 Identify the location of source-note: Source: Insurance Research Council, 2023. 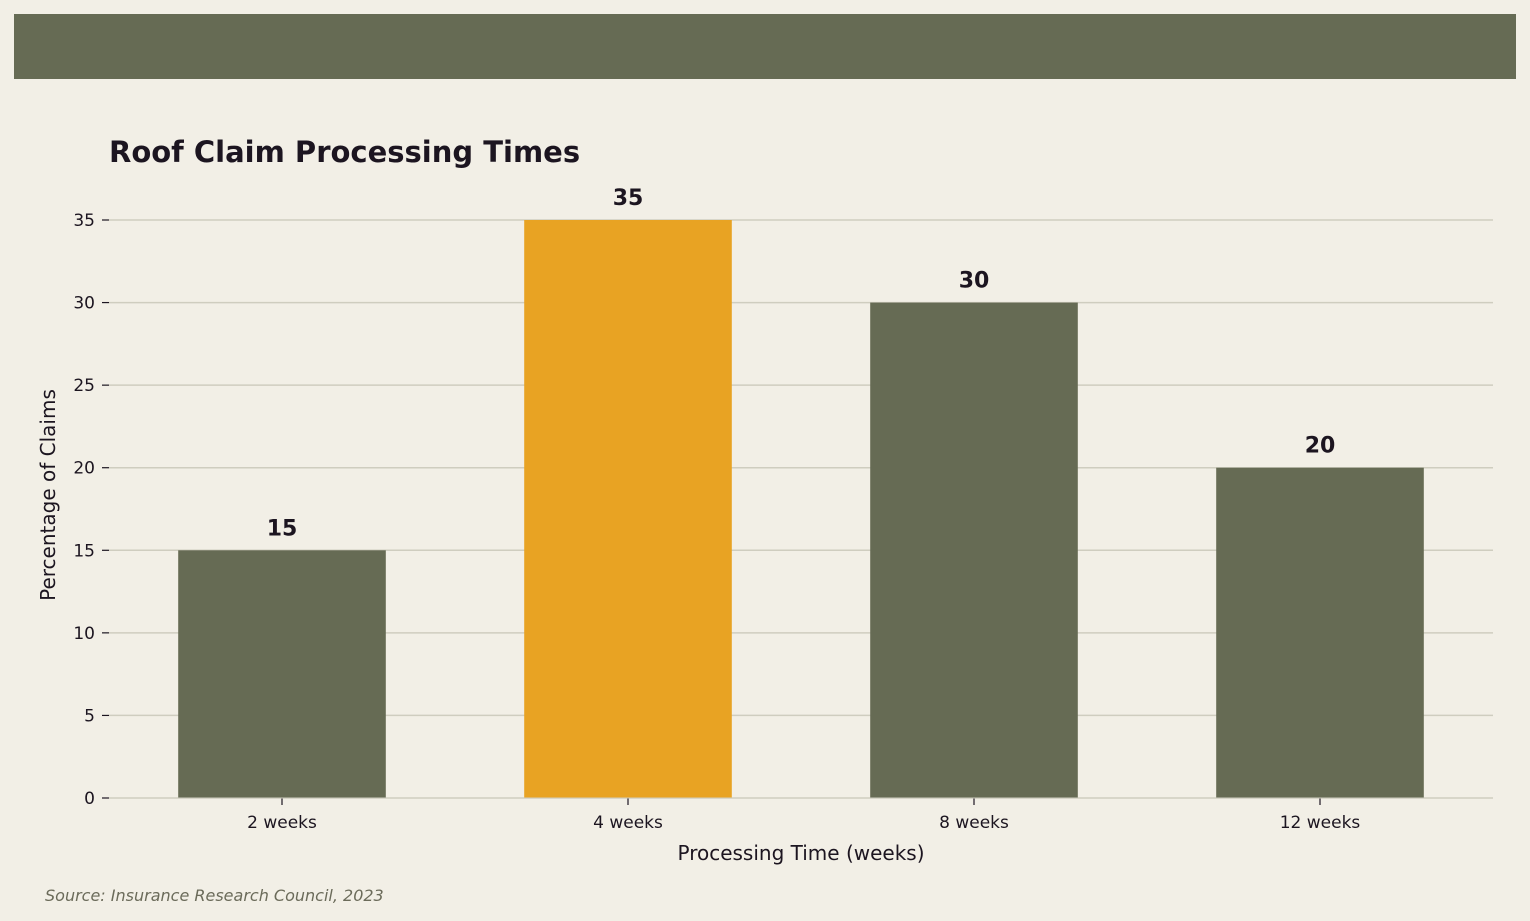
(214, 895).